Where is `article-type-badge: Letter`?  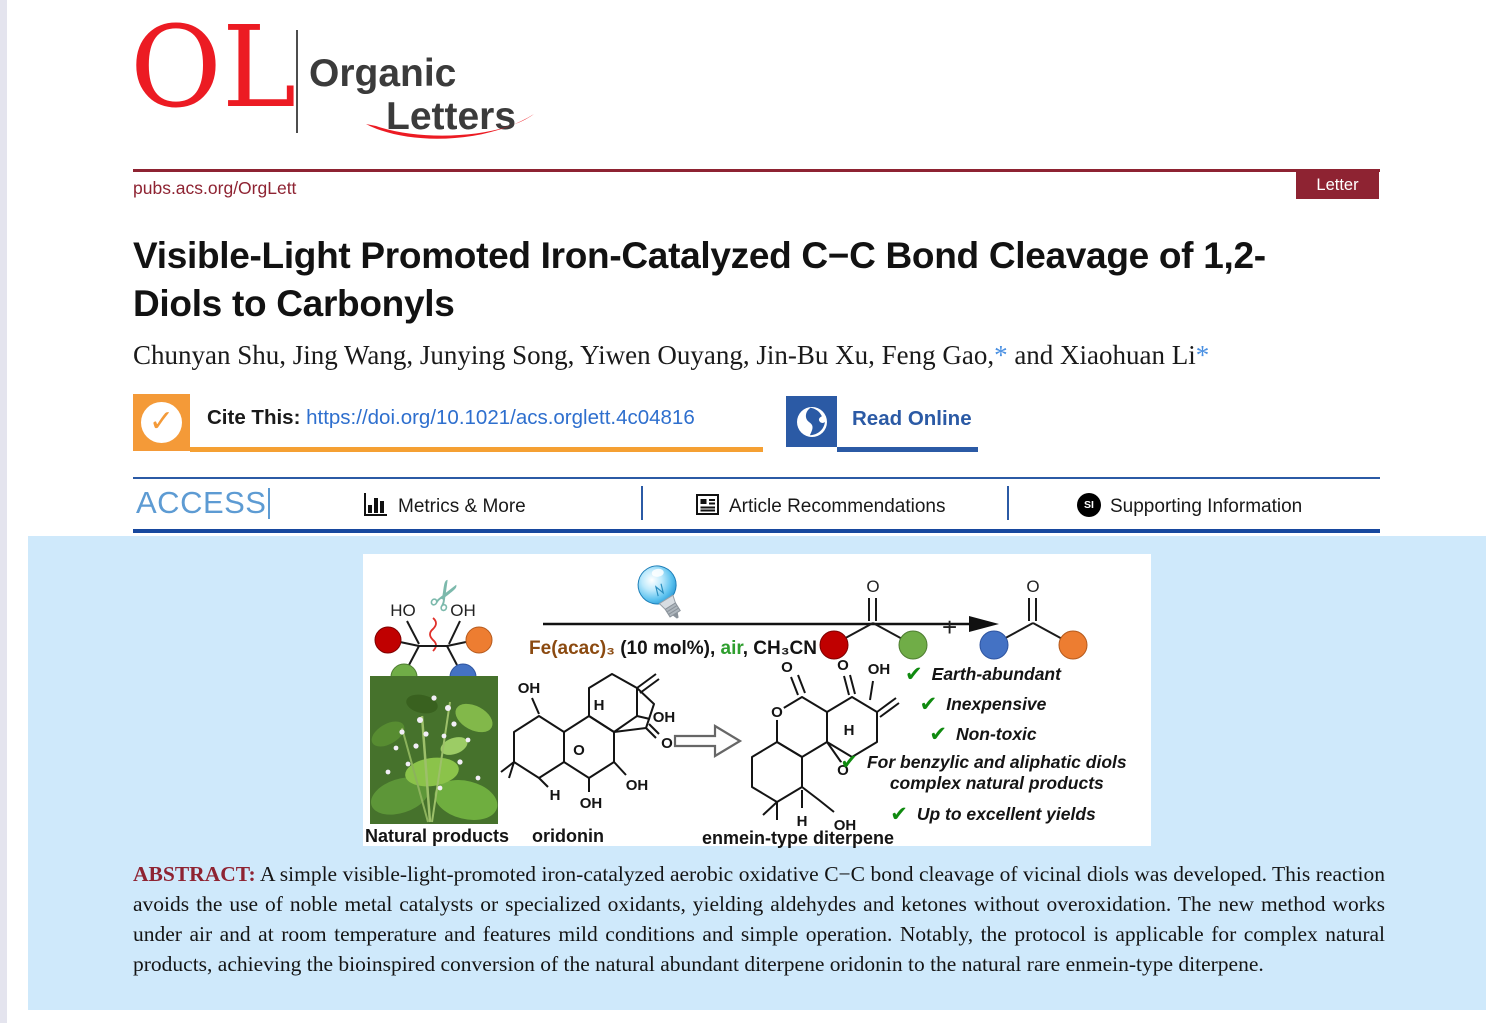 article-type-badge: Letter is located at coordinates (1337, 185).